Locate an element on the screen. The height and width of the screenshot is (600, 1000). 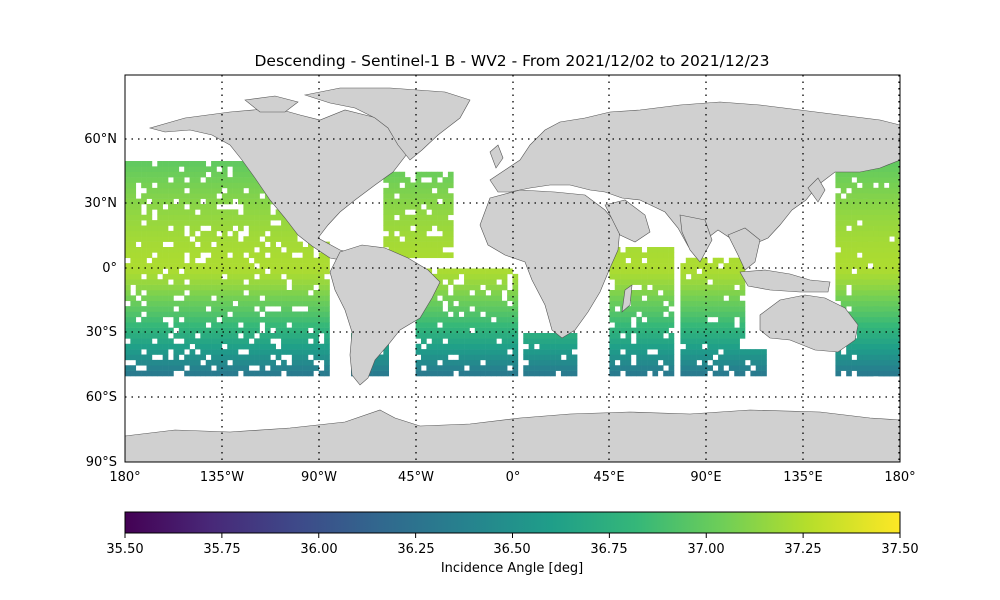
japan is located at coordinates (816, 190).